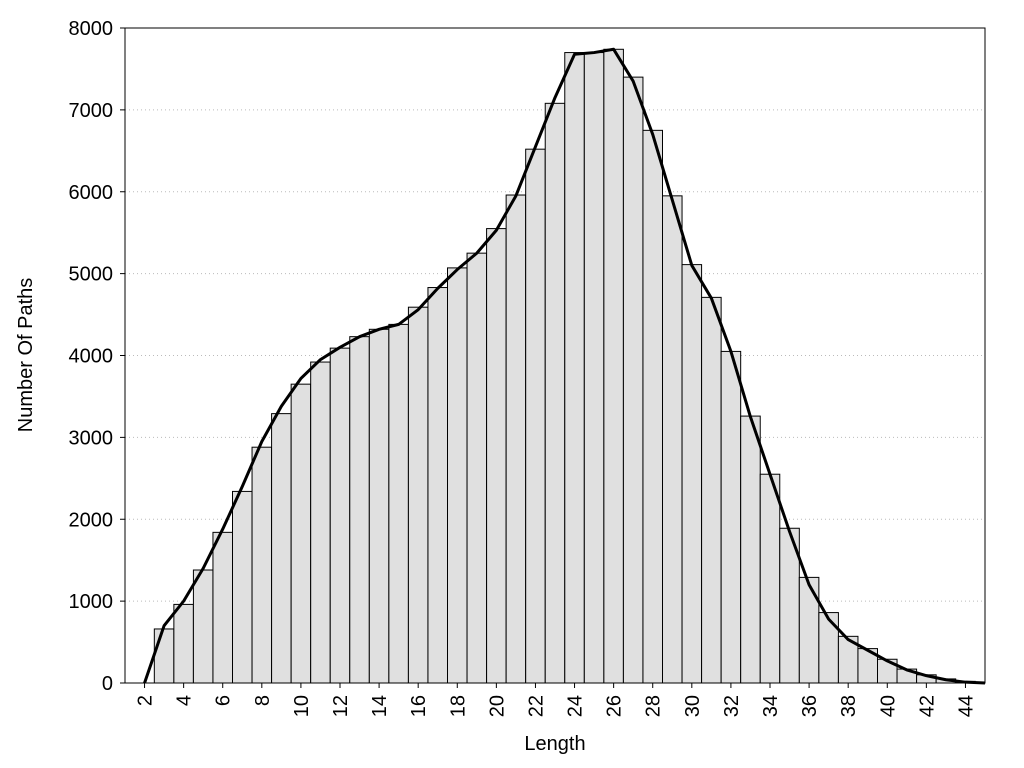 The width and height of the screenshot is (1024, 768). Describe the element at coordinates (91, 275) in the screenshot. I see `y-tick-label: 5000` at that location.